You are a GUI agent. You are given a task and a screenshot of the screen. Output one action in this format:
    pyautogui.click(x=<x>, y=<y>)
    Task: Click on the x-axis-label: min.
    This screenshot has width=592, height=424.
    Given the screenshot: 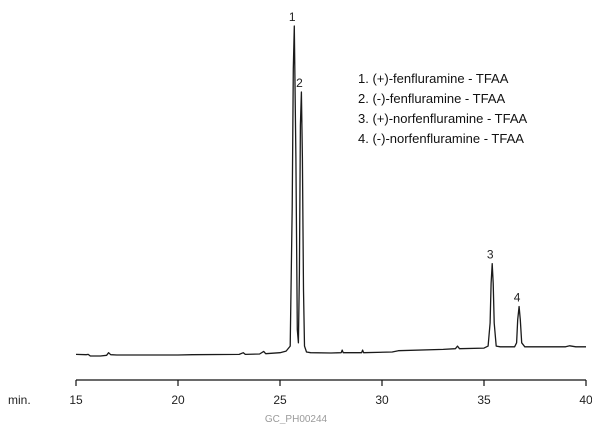 What is the action you would take?
    pyautogui.click(x=19, y=400)
    